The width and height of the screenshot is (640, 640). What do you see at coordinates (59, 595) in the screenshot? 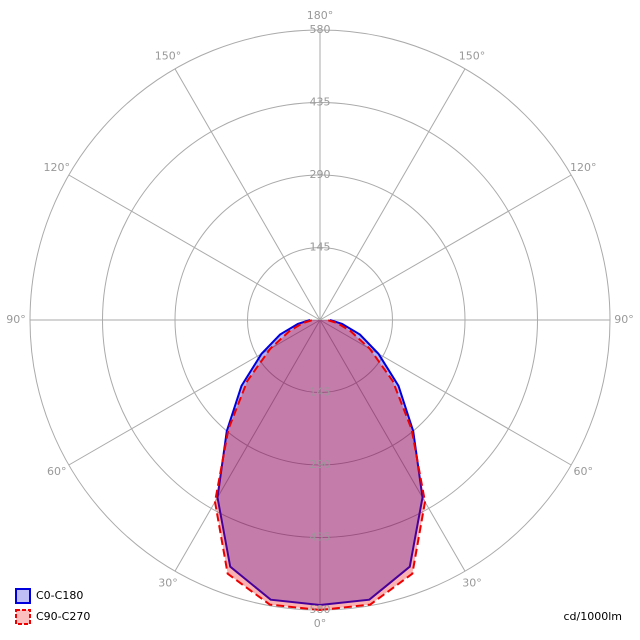
I see `legend-label: C0-C180` at bounding box center [59, 595].